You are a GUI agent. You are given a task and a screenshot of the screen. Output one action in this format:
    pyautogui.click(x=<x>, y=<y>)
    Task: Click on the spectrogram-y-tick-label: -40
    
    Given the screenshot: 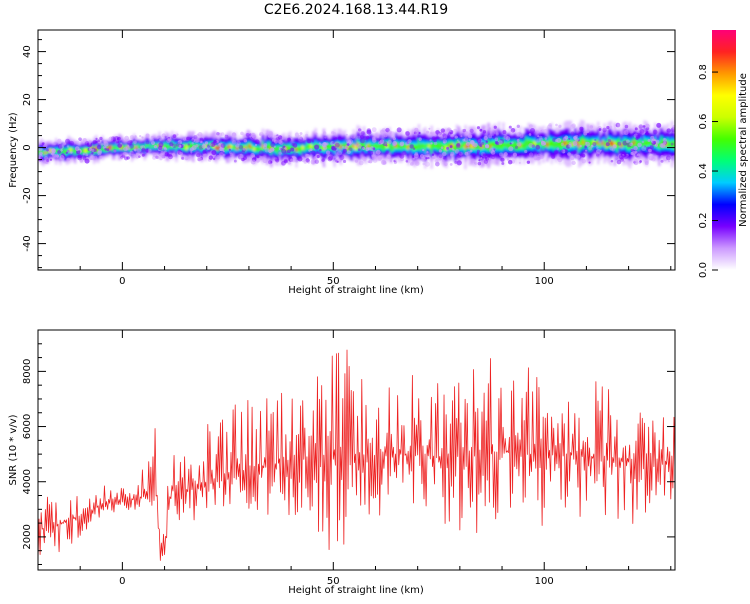 What is the action you would take?
    pyautogui.click(x=27, y=243)
    